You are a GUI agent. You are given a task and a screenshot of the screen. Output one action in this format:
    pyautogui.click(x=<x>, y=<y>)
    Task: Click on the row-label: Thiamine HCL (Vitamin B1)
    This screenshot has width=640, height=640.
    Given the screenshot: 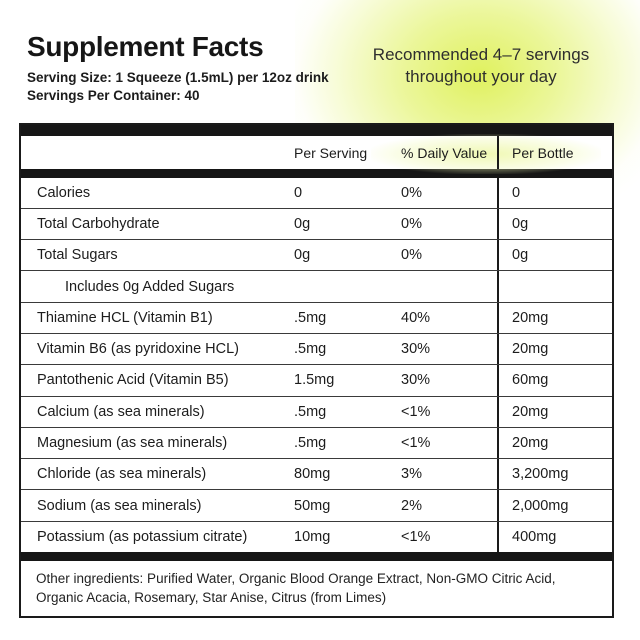 What is the action you would take?
    pyautogui.click(x=125, y=317)
    